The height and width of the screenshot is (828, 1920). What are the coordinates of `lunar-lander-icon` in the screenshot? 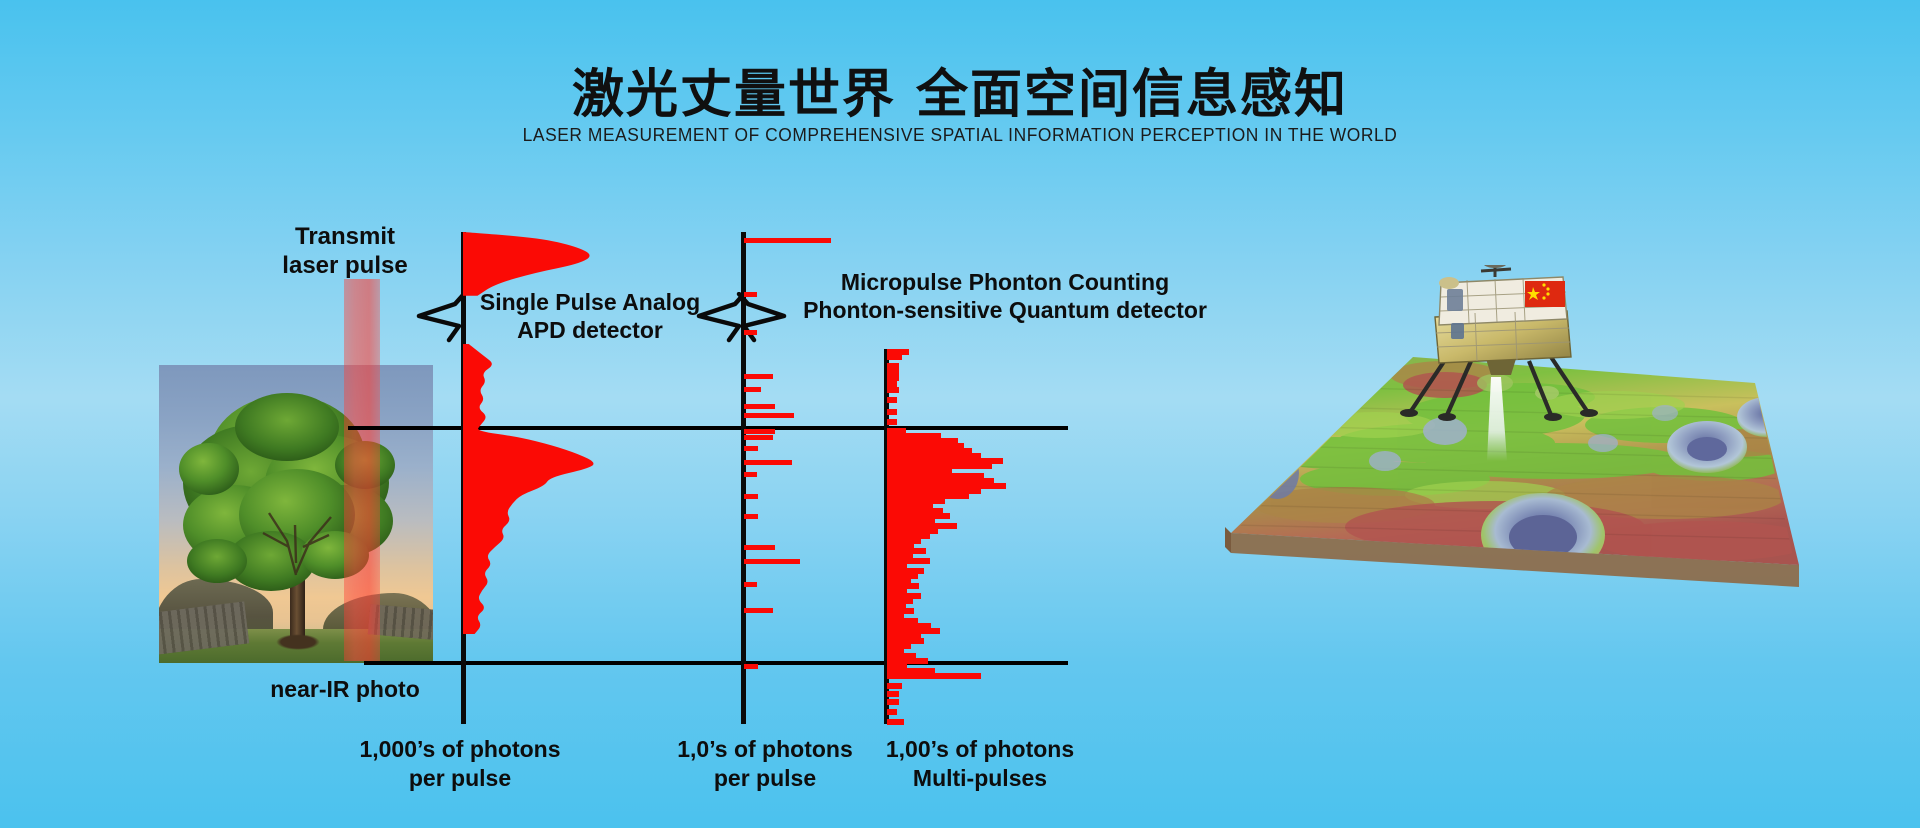 It's located at (1499, 339).